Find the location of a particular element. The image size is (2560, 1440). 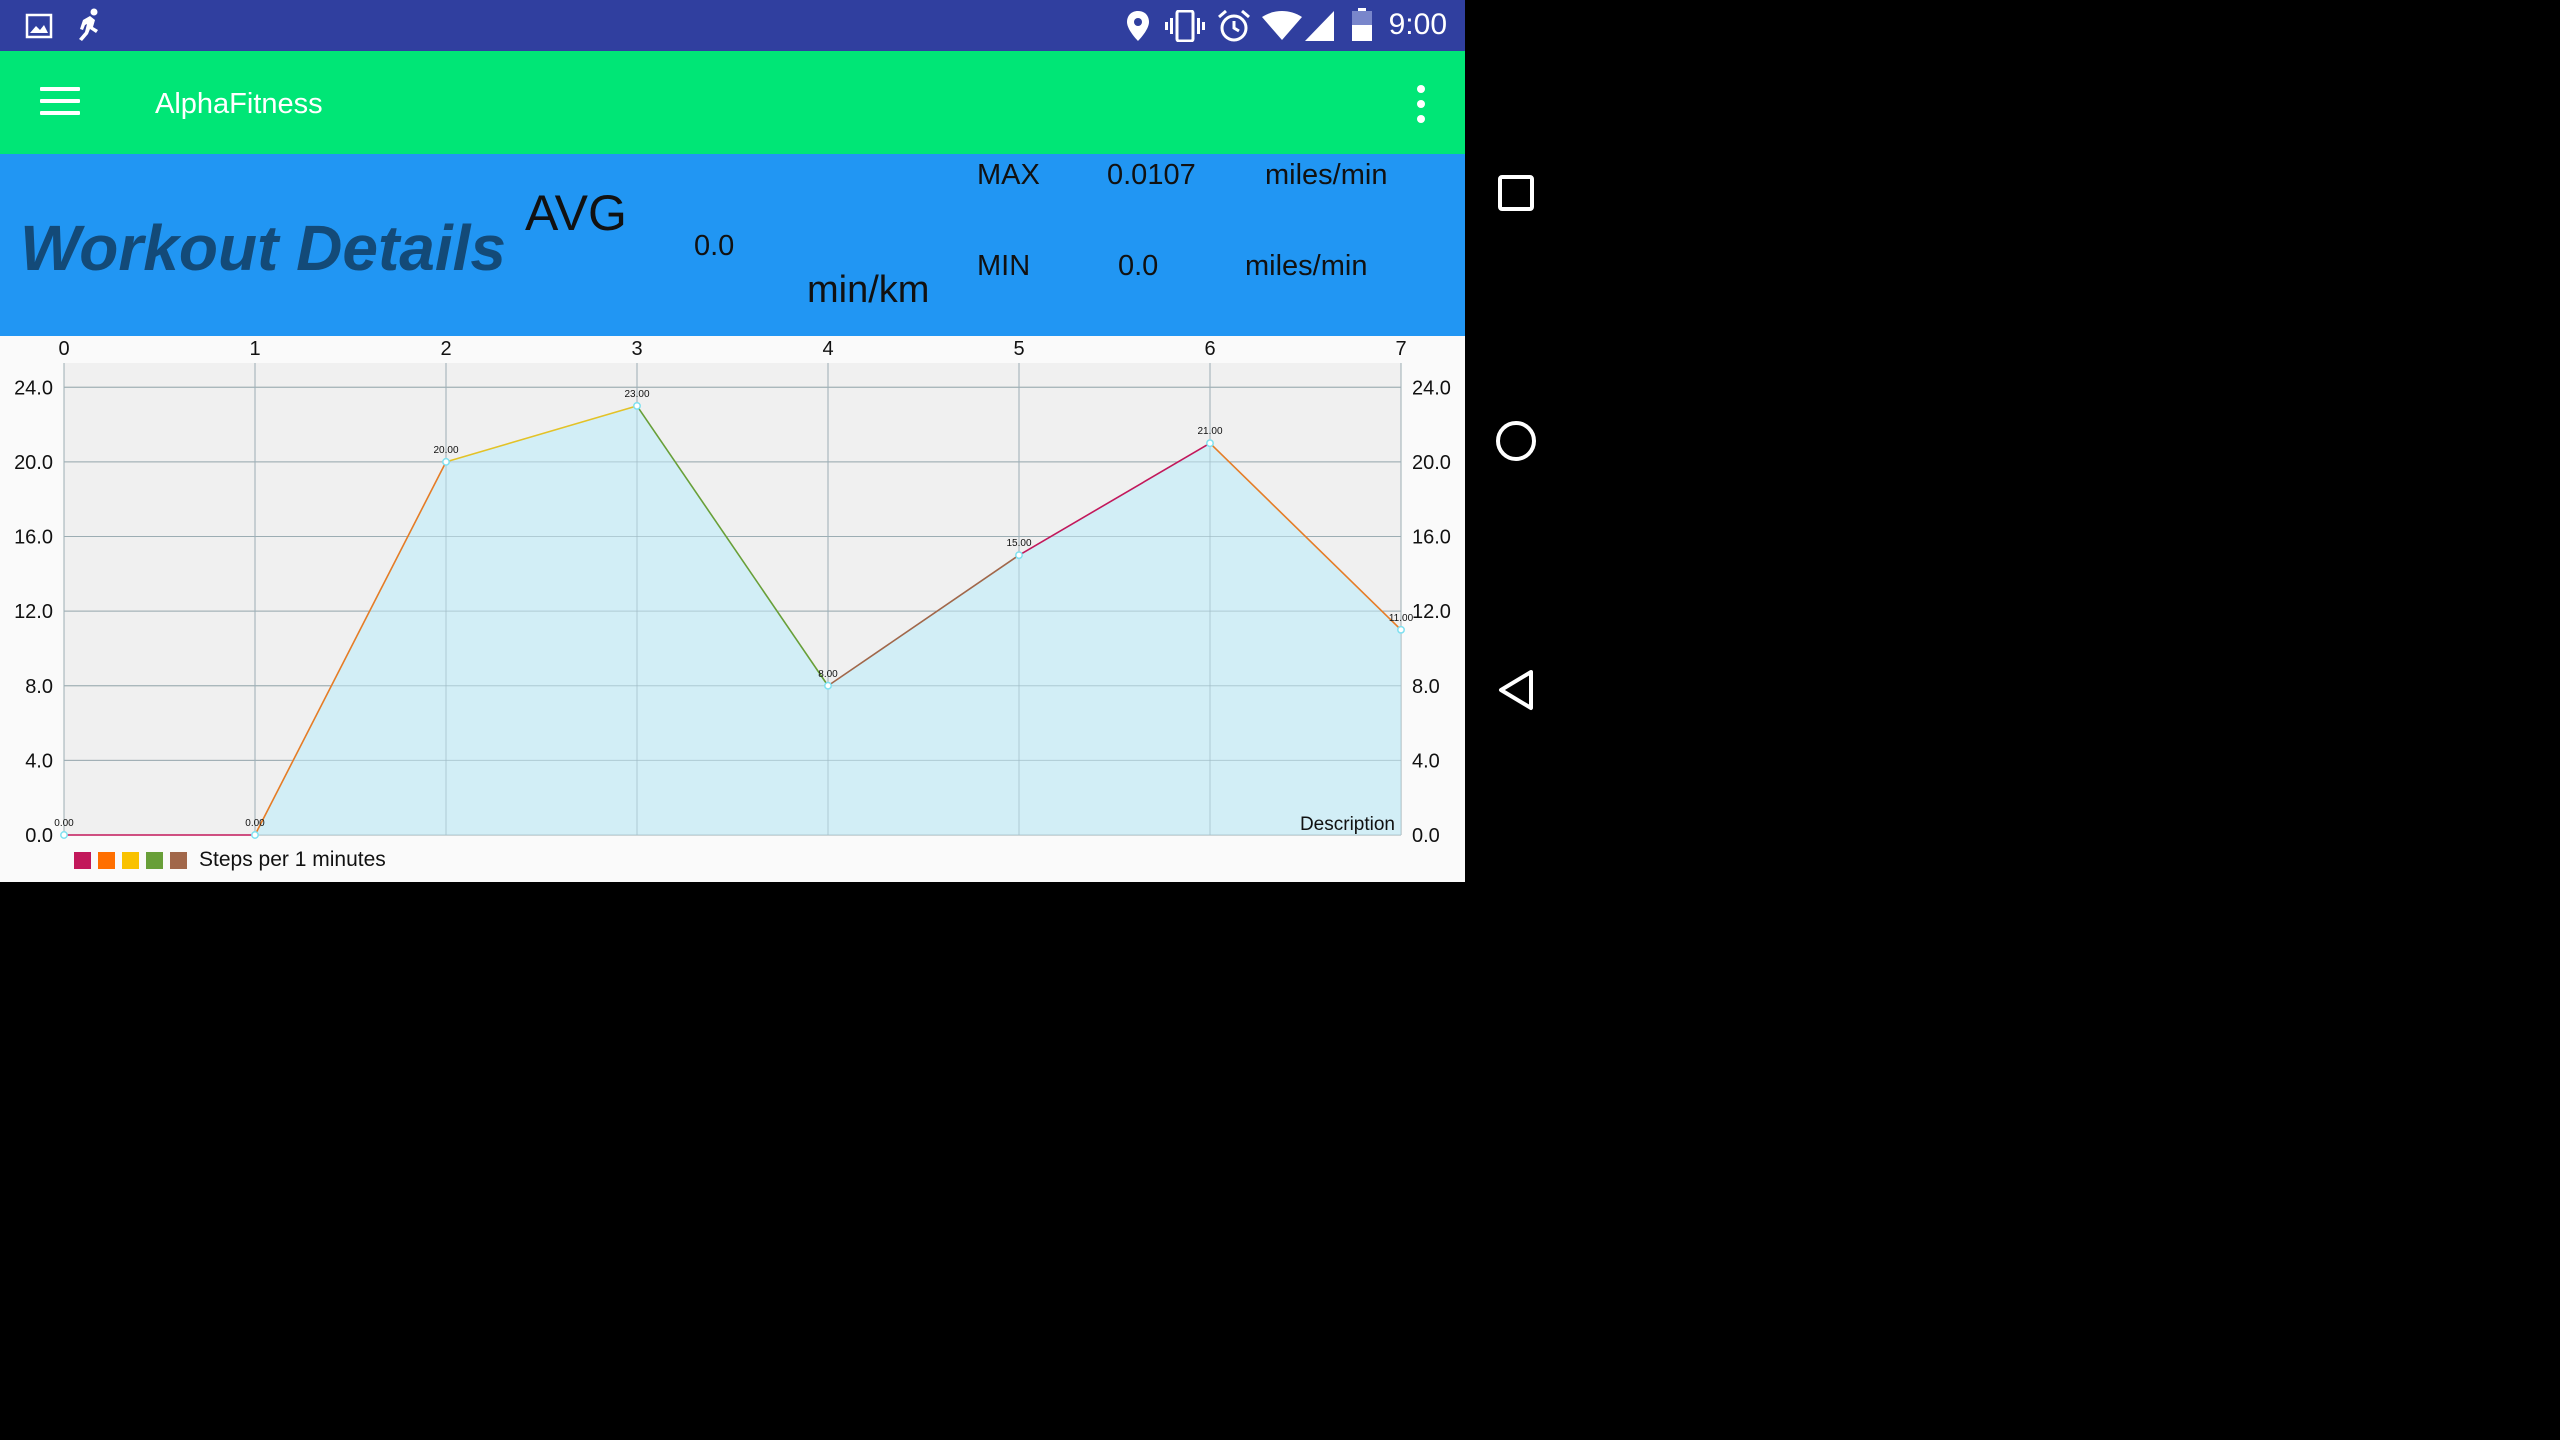

battery-icon is located at coordinates (1362, 27).